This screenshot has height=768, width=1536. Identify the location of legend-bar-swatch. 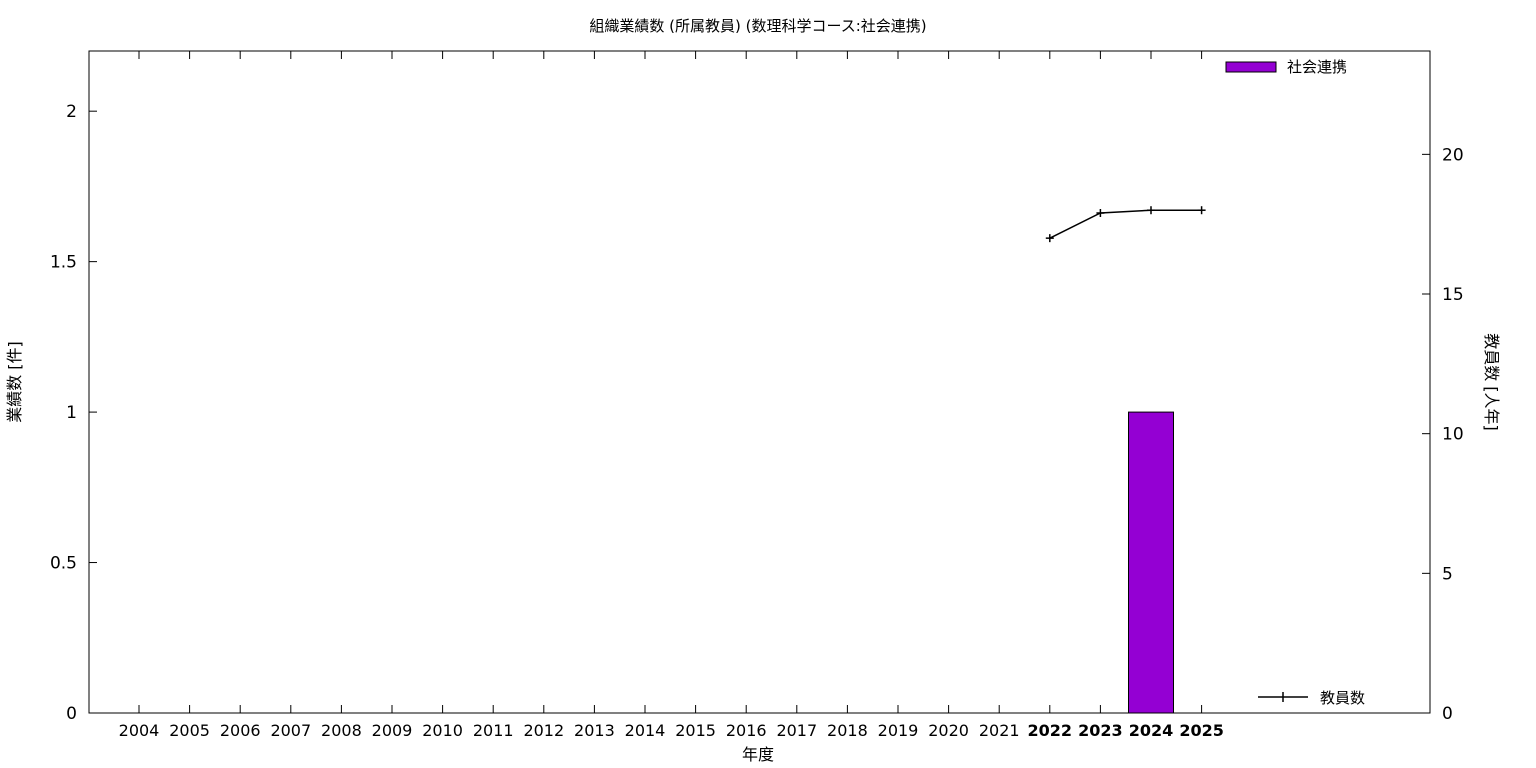
(1251, 67).